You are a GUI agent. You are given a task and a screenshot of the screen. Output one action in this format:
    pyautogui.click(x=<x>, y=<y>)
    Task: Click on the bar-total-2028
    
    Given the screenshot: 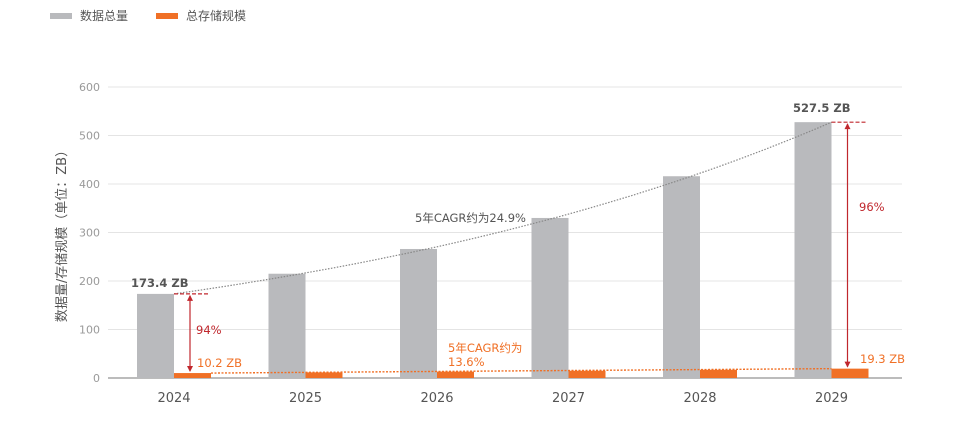 What is the action you would take?
    pyautogui.click(x=681, y=277)
    